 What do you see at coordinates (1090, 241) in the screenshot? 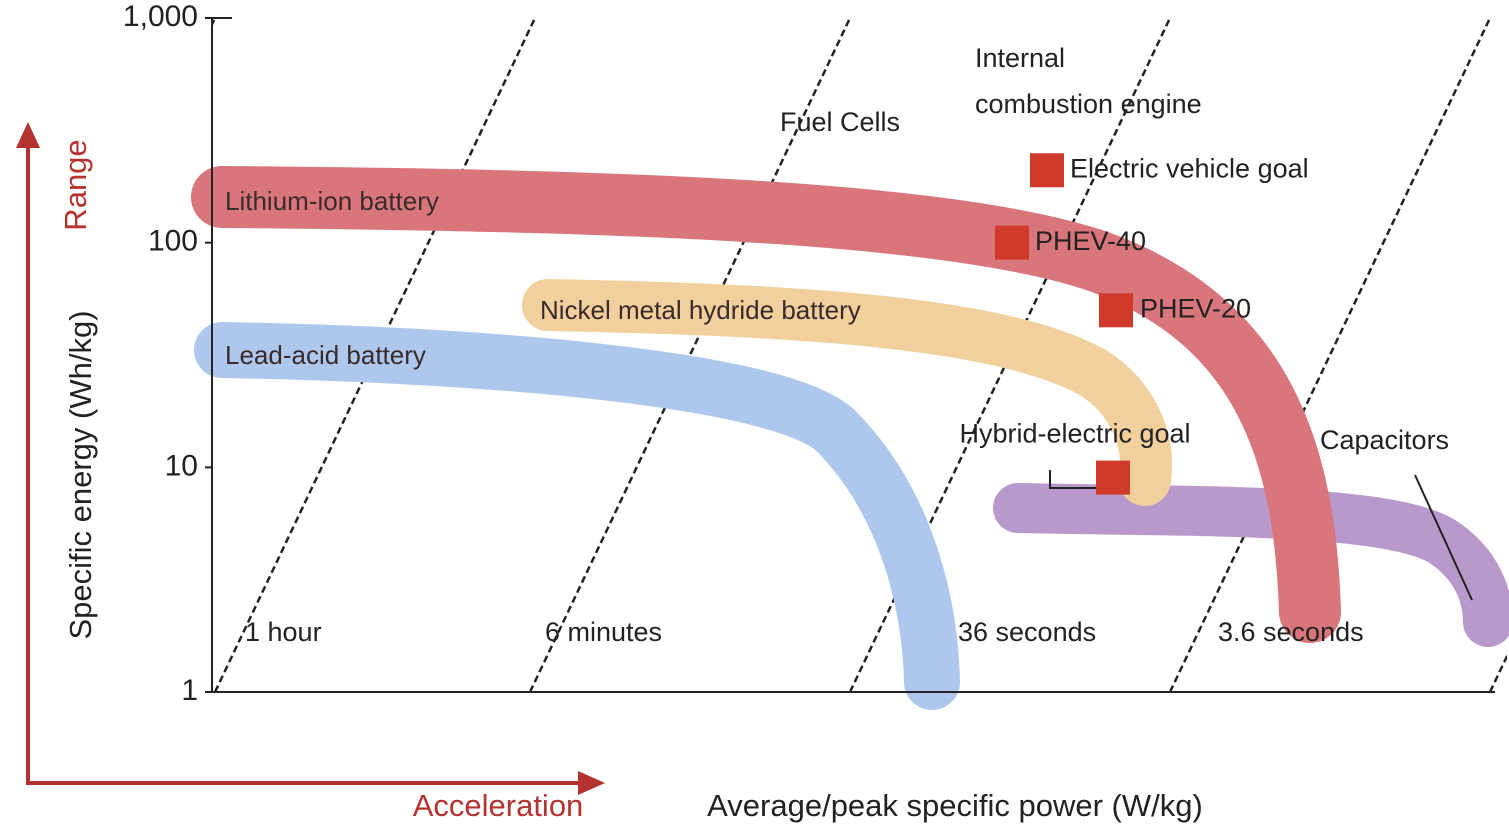
I see `marker-label: PHEV-40` at bounding box center [1090, 241].